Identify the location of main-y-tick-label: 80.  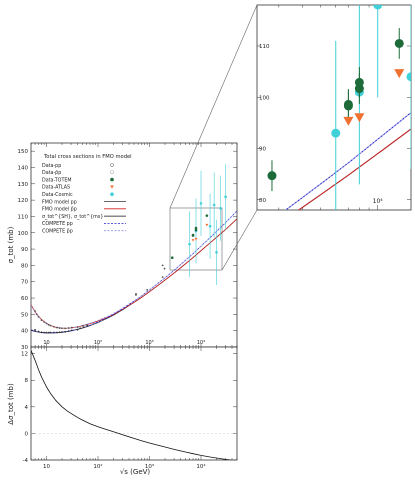
(24, 266).